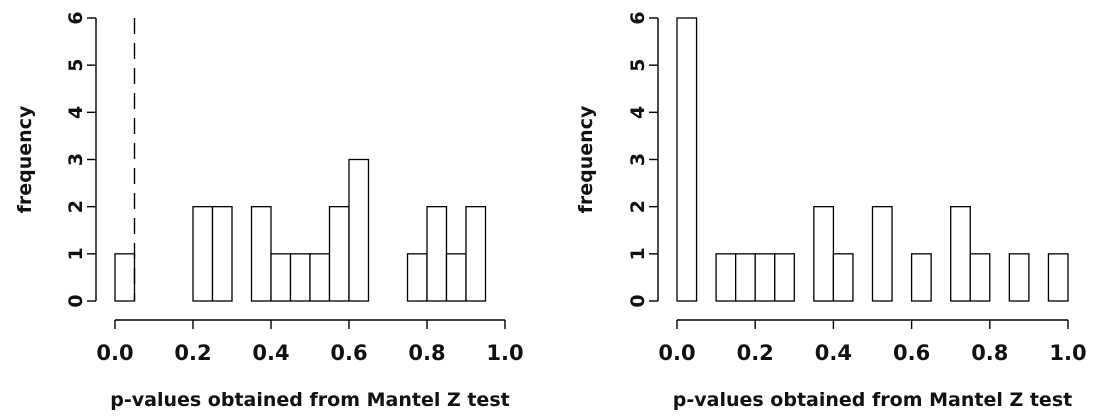  Describe the element at coordinates (76, 253) in the screenshot. I see `left-y-tick-label: 1` at that location.